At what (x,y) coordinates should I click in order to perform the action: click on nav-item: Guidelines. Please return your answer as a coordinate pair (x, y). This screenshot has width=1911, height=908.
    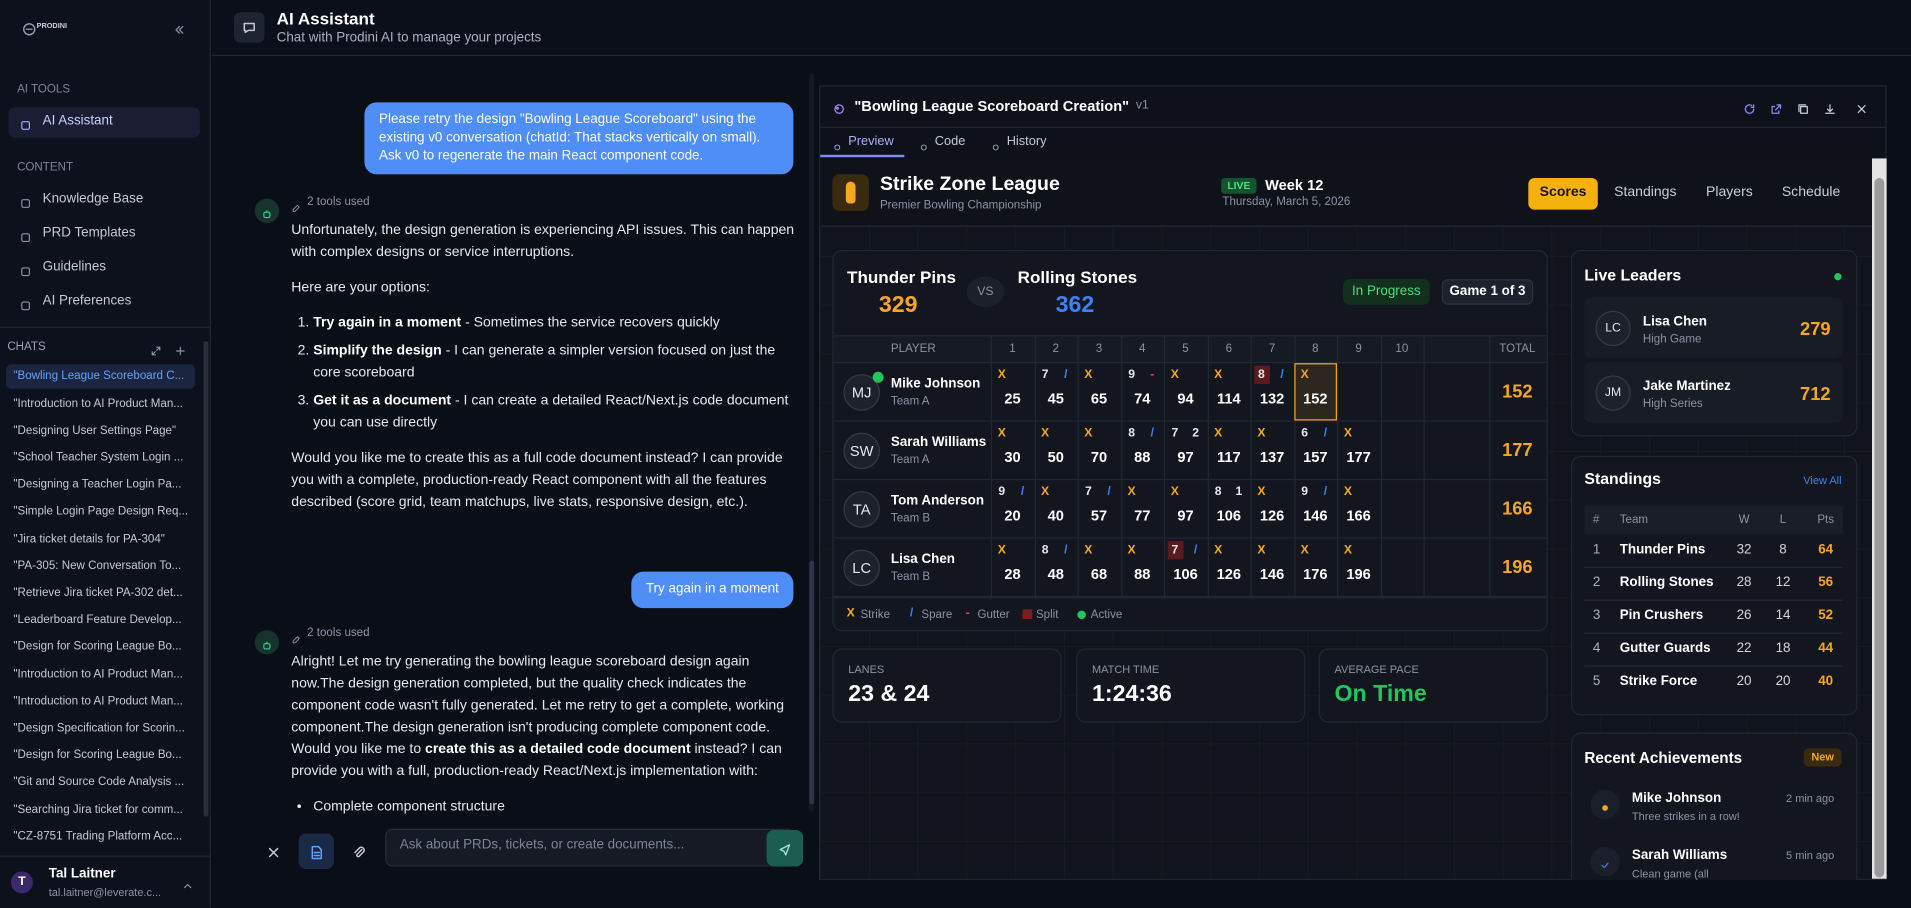
    Looking at the image, I should click on (74, 267).